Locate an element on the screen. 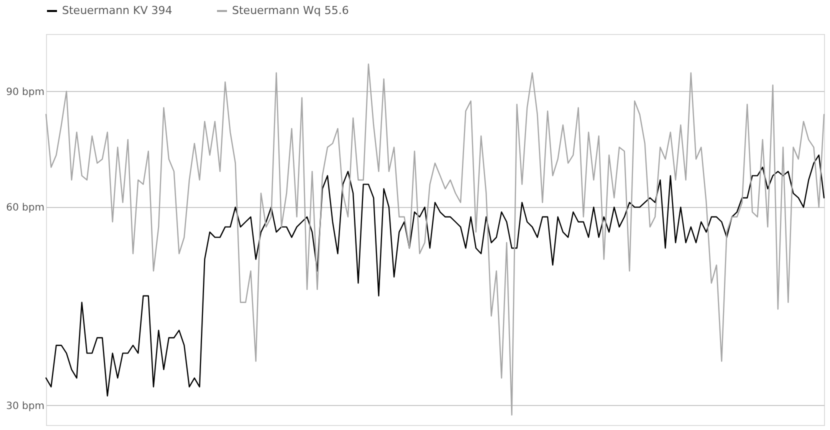 The width and height of the screenshot is (830, 430). y-tick-label: 30 bpm is located at coordinates (25, 406).